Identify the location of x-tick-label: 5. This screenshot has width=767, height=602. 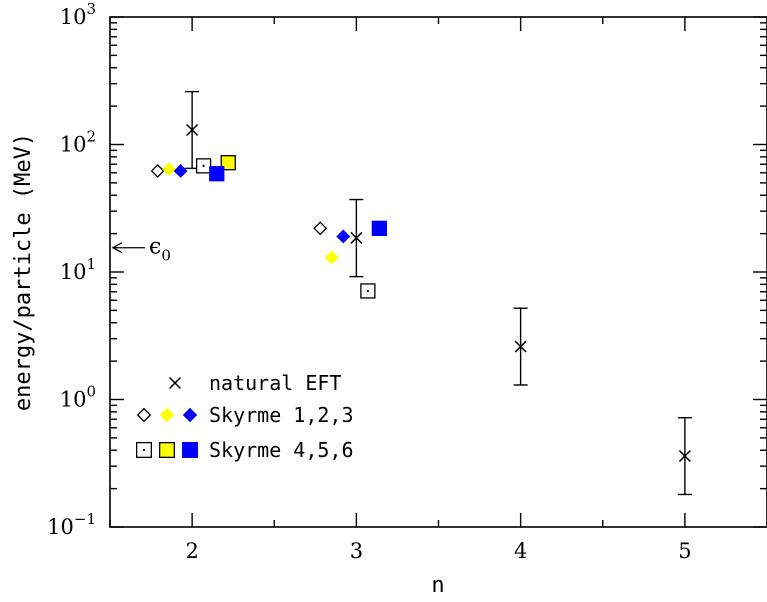
(684, 551).